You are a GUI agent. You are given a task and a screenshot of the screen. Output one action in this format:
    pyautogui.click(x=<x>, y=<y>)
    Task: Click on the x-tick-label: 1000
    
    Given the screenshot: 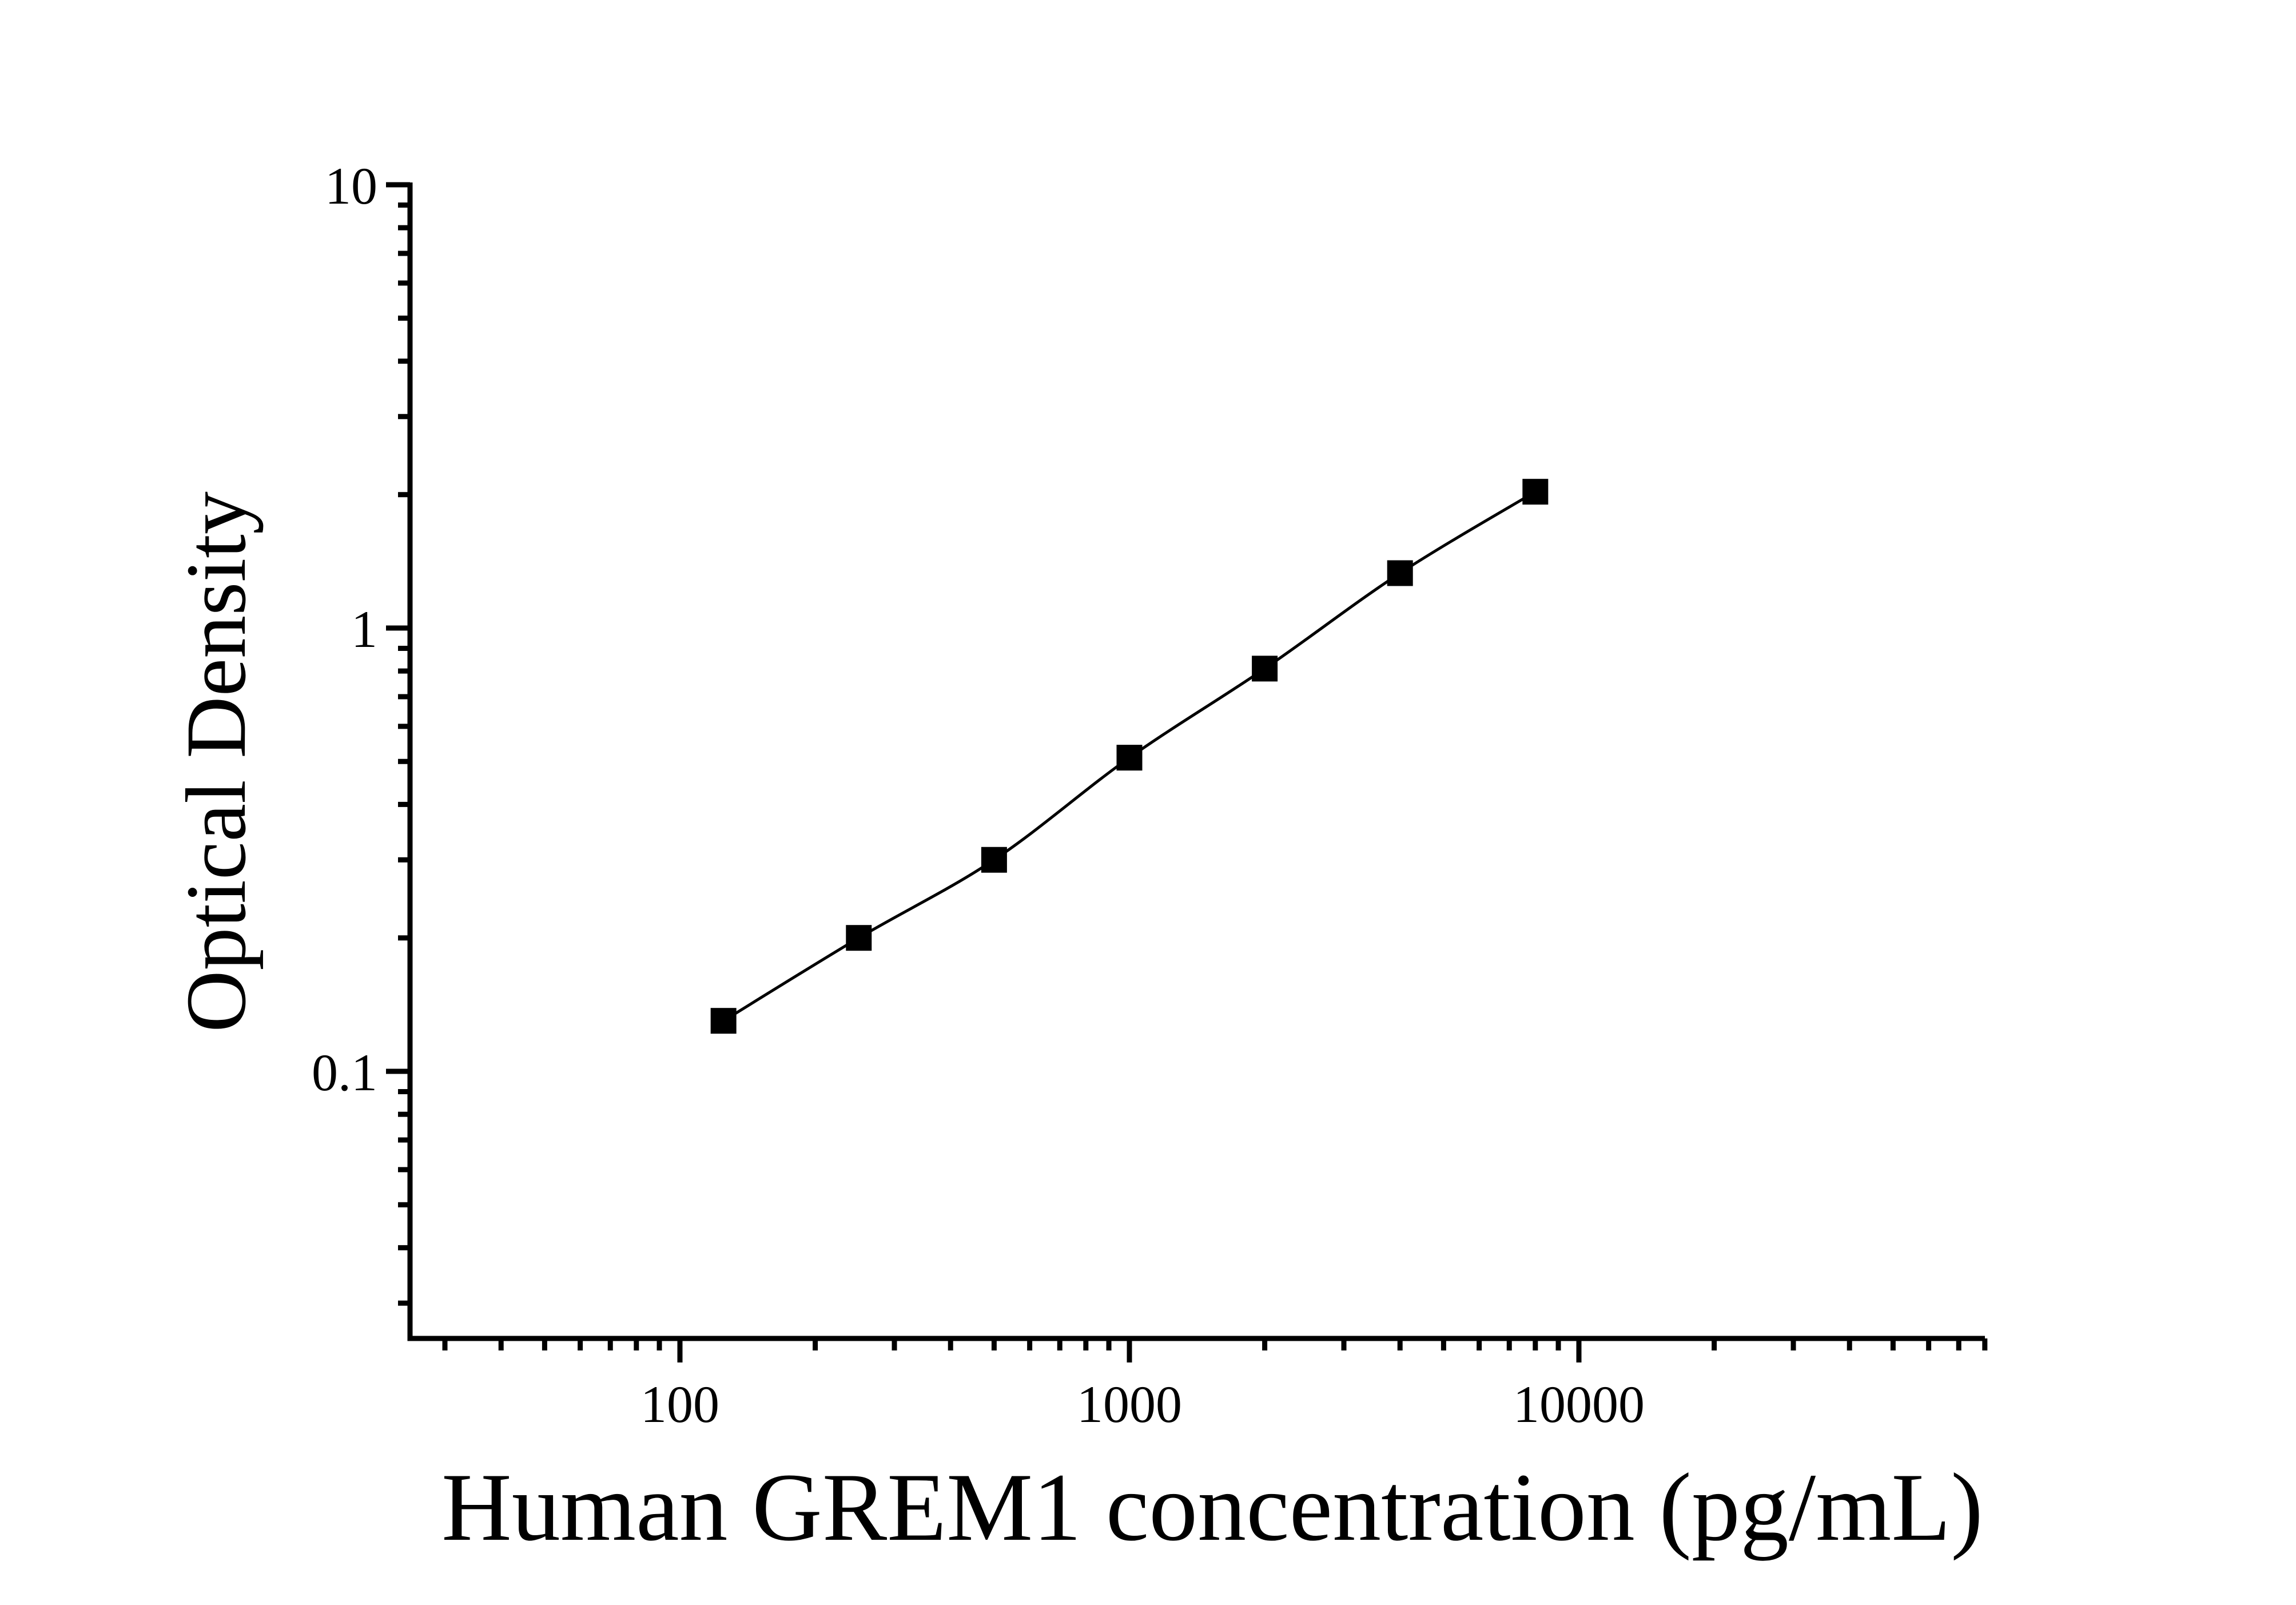 What is the action you would take?
    pyautogui.click(x=1129, y=1404)
    